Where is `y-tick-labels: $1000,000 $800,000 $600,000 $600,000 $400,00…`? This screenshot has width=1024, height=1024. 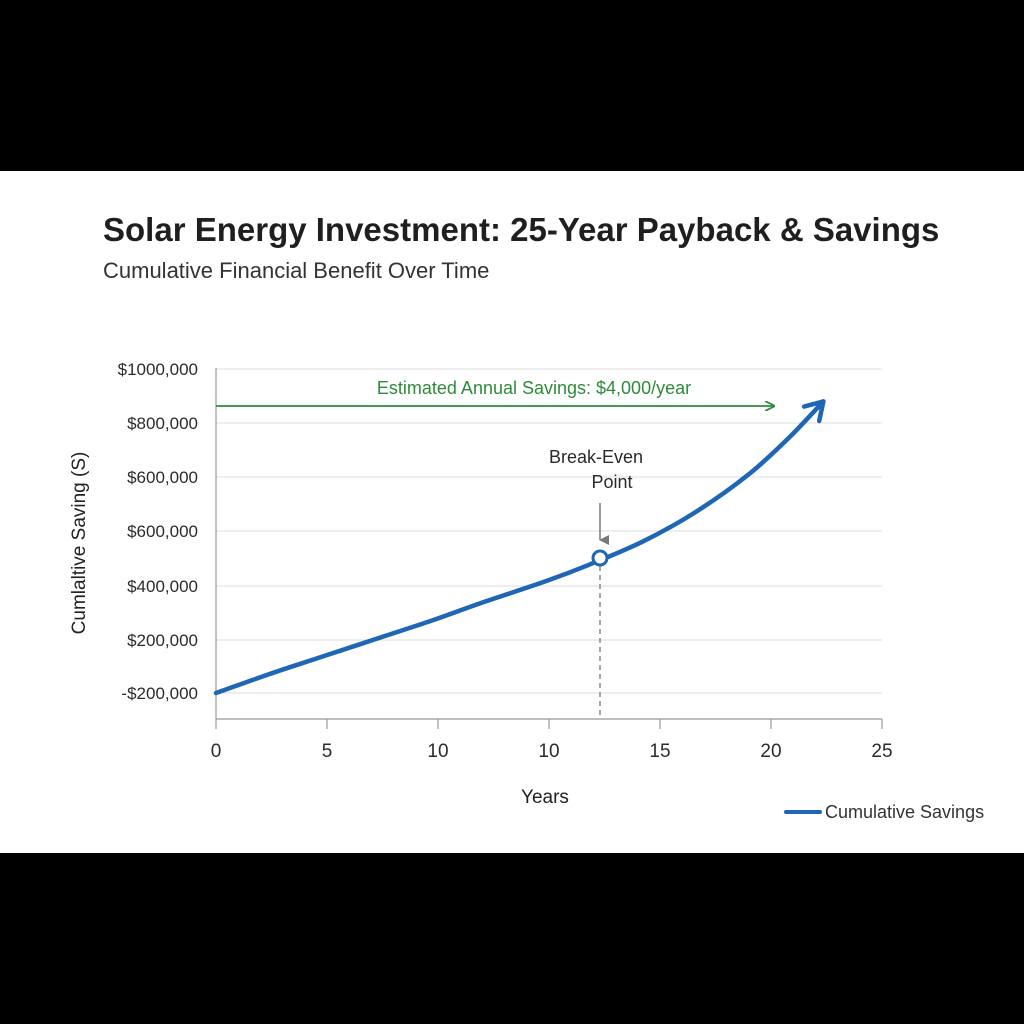 y-tick-labels: $1000,000 $800,000 $600,000 $600,000 $400,00… is located at coordinates (158, 531).